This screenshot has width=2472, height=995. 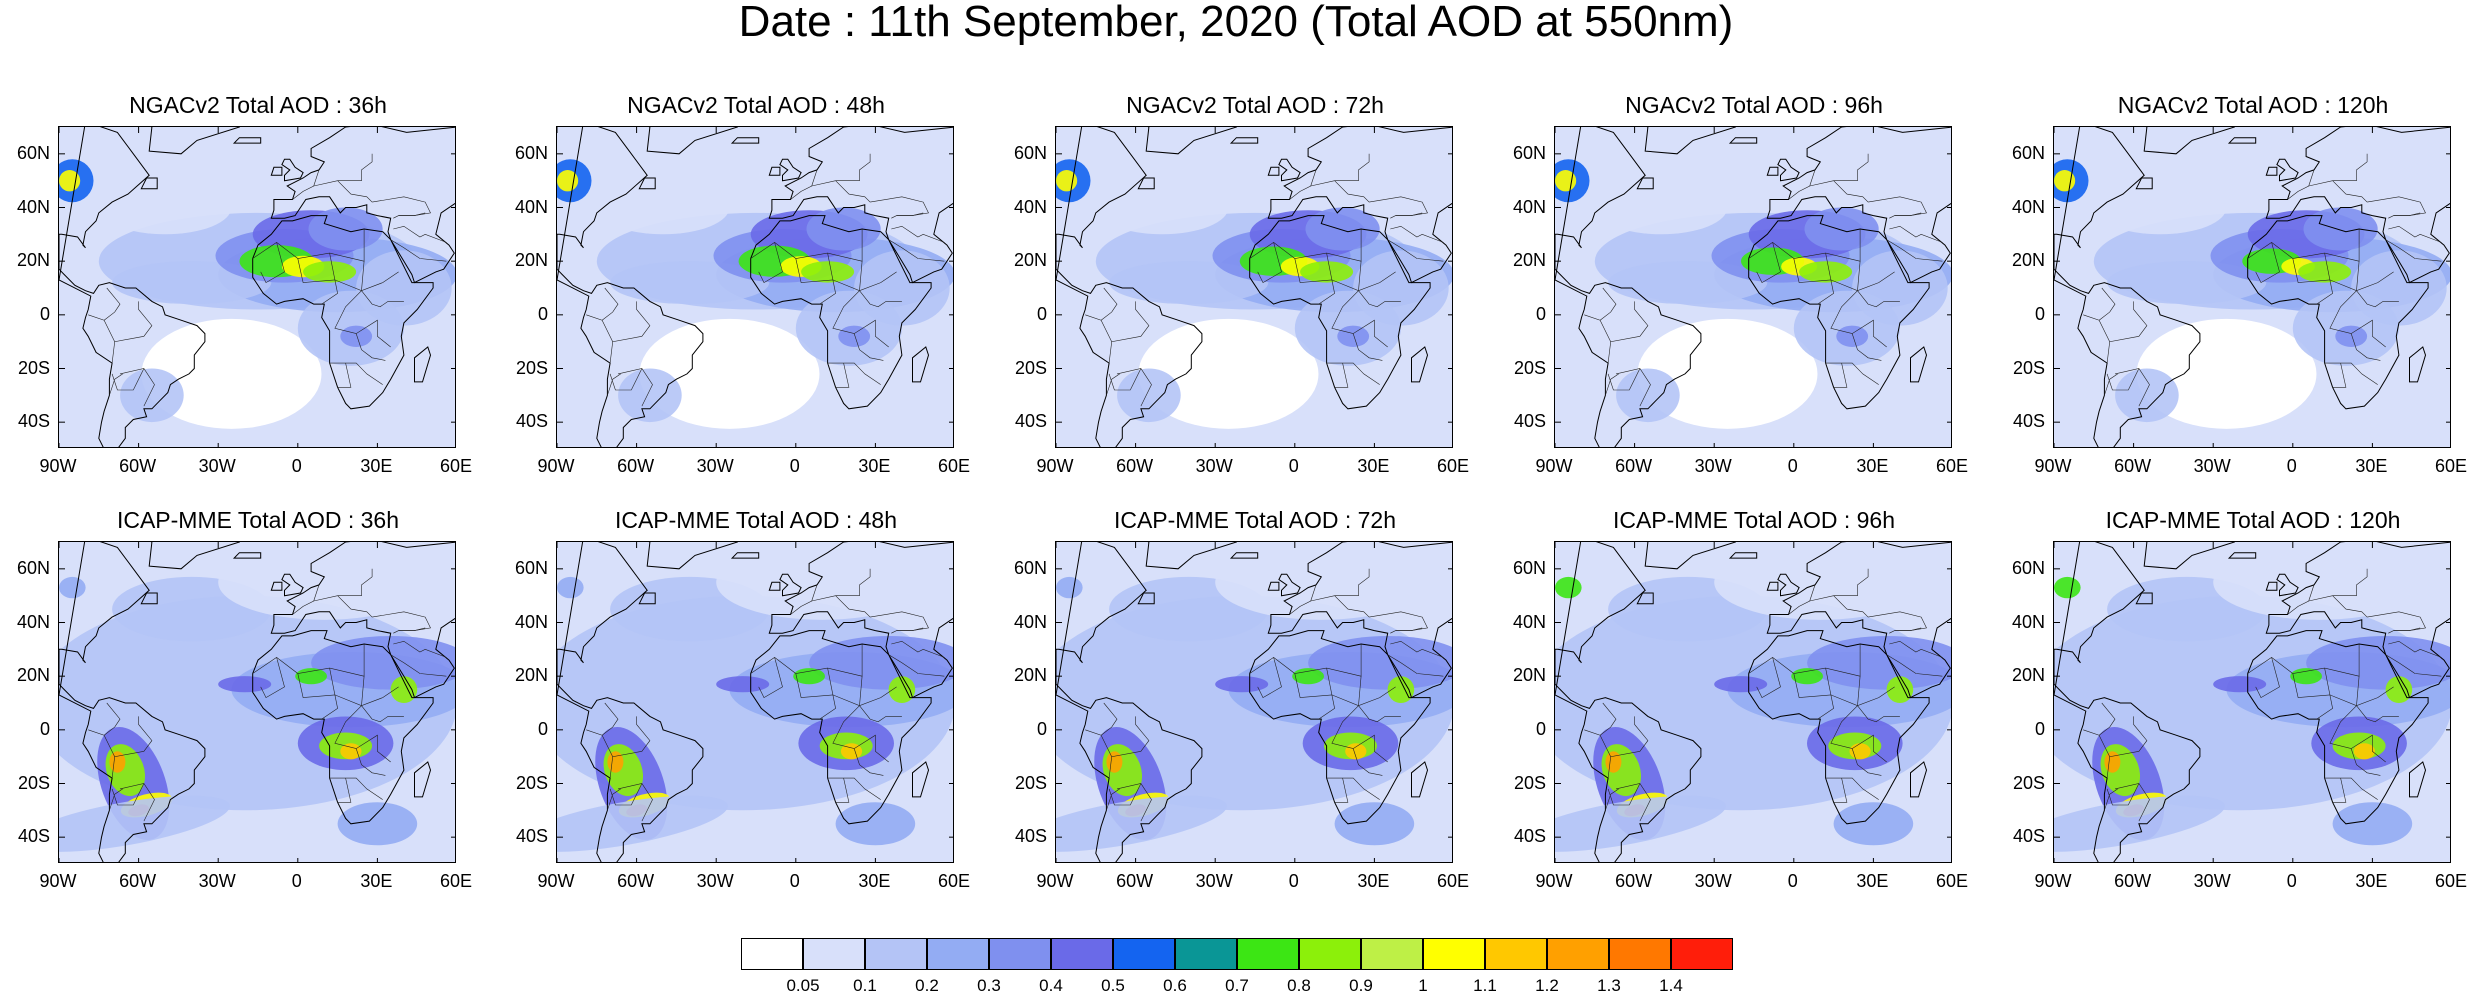 I want to click on lat-tick-label: 20S, so click(x=2028, y=367).